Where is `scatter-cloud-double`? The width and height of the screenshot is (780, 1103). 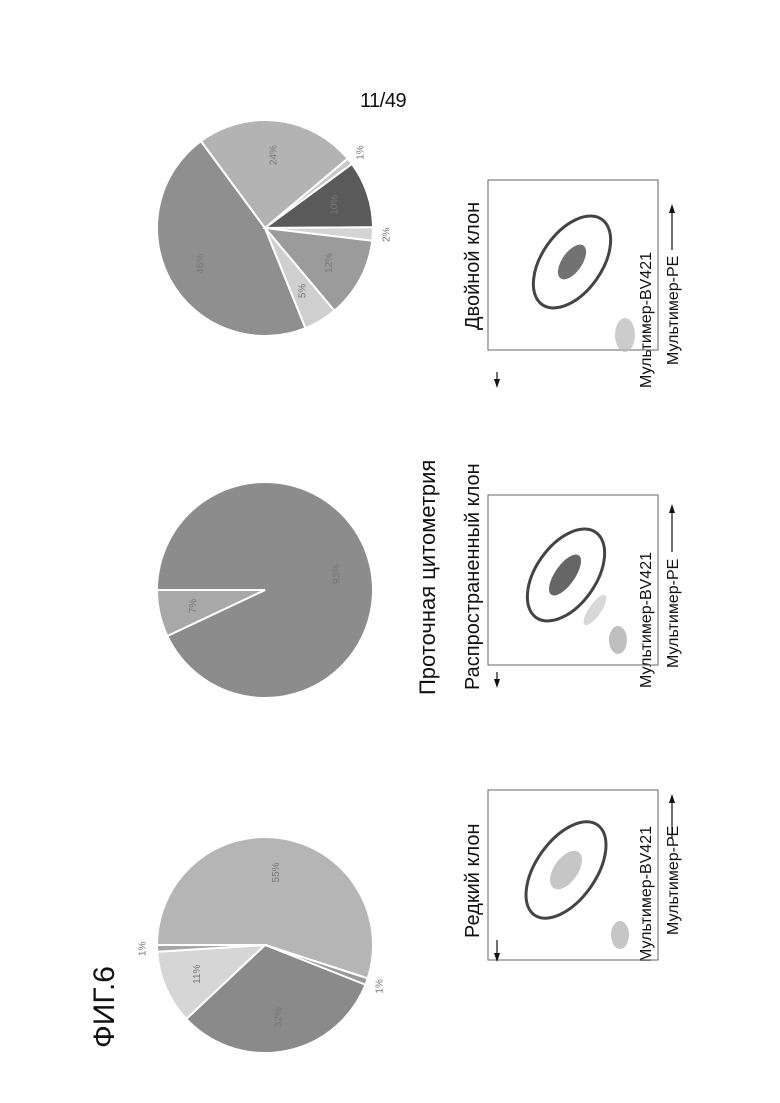 scatter-cloud-double is located at coordinates (593, 296).